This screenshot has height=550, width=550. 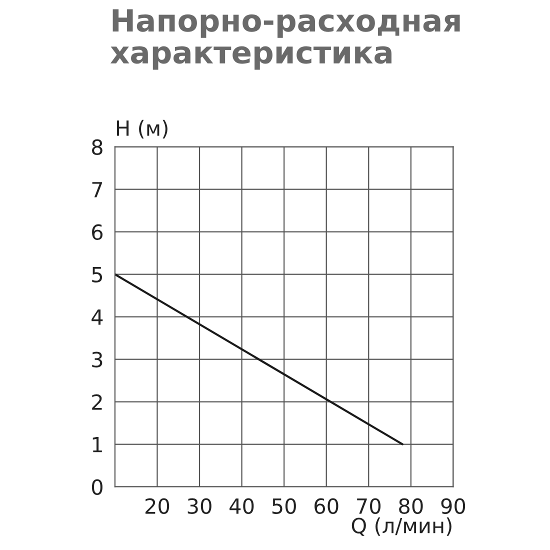 What do you see at coordinates (97, 402) in the screenshot?
I see `y-tick-label: 2` at bounding box center [97, 402].